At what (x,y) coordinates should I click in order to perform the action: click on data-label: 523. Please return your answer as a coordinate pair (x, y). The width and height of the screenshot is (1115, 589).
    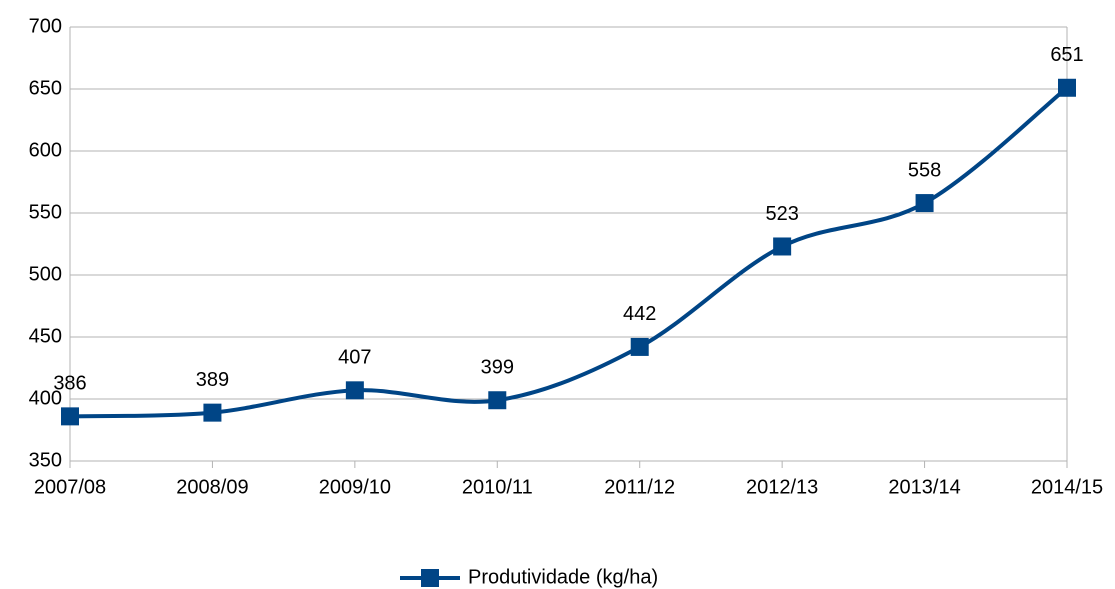
    Looking at the image, I should click on (781, 214).